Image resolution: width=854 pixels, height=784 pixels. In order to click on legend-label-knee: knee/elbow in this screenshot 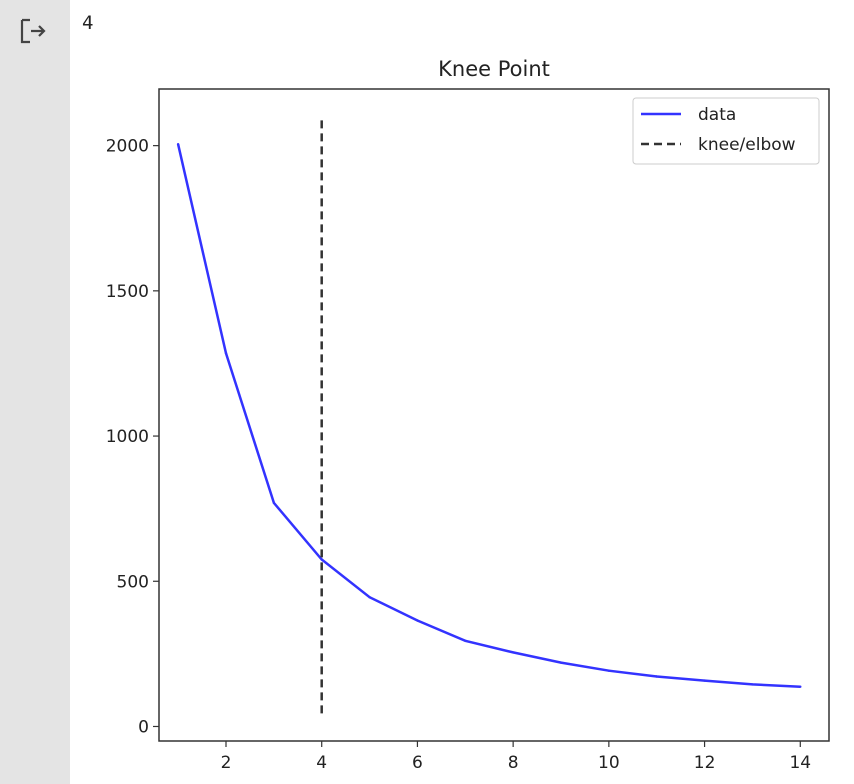, I will do `click(747, 145)`.